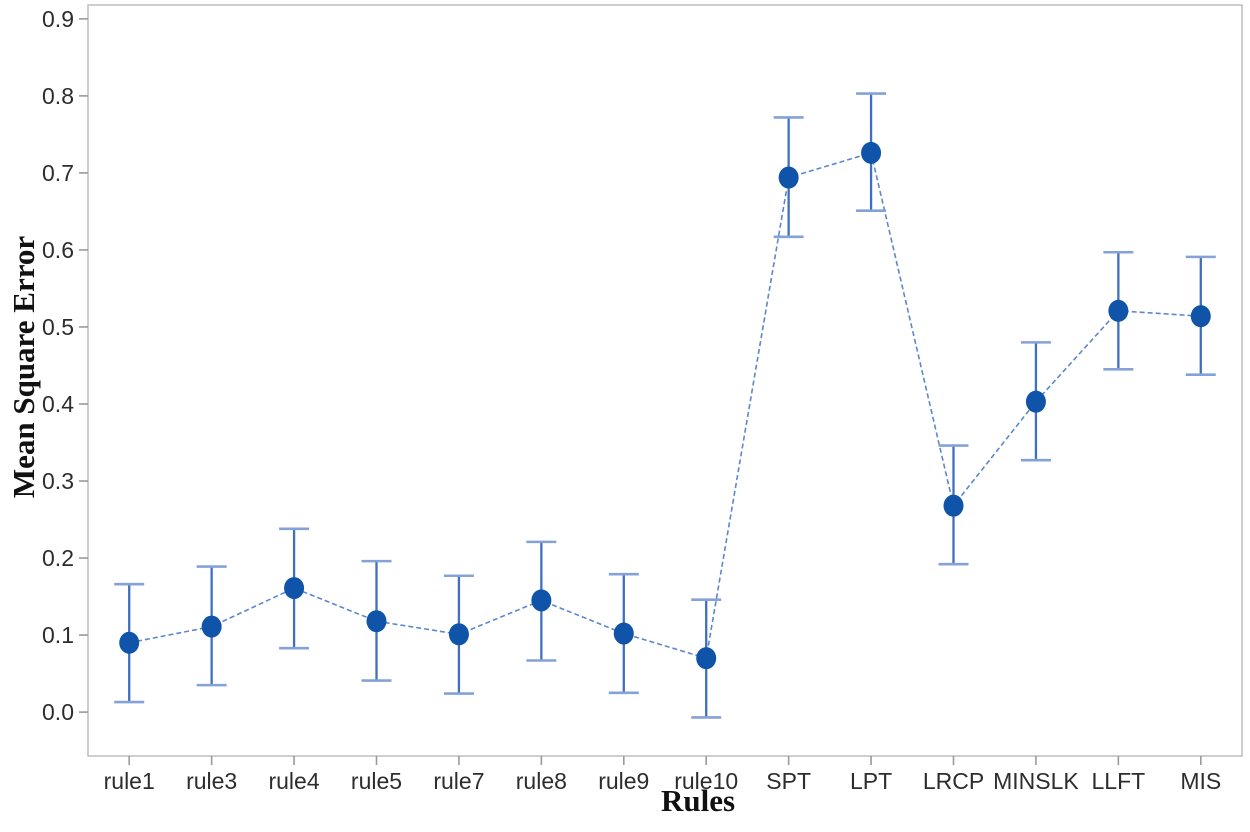 The height and width of the screenshot is (832, 1250). What do you see at coordinates (293, 781) in the screenshot?
I see `x-tick-label-rule4: rule4` at bounding box center [293, 781].